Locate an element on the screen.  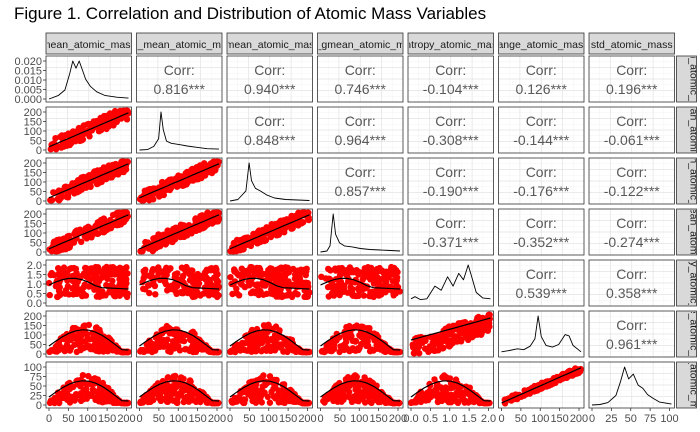
corr-value: -0.274*** is located at coordinates (632, 242).